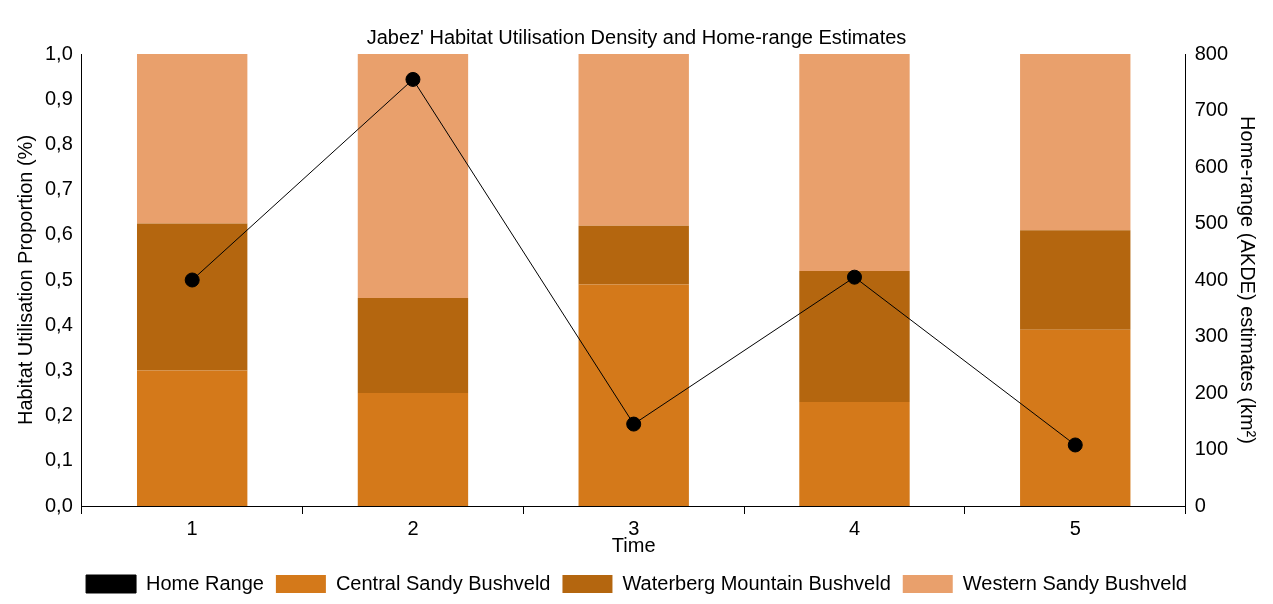 The image size is (1273, 604). Describe the element at coordinates (58, 504) in the screenshot. I see `y-tick-label: 0,0` at that location.